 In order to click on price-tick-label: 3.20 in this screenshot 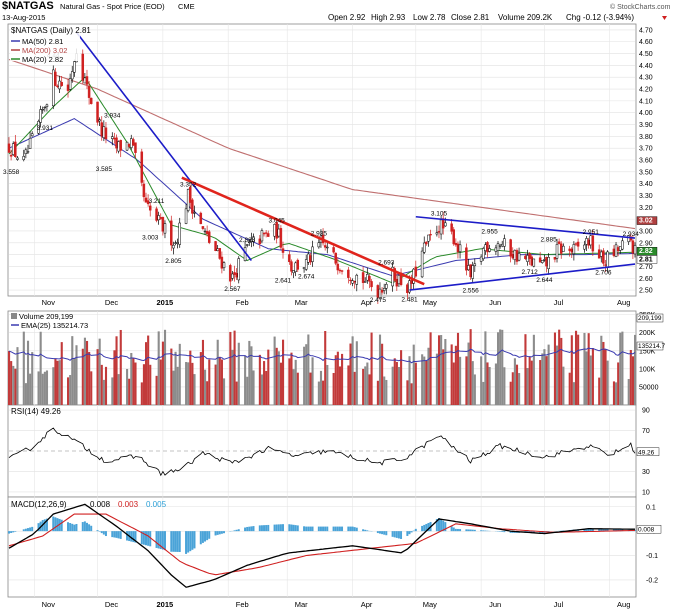, I will do `click(646, 208)`.